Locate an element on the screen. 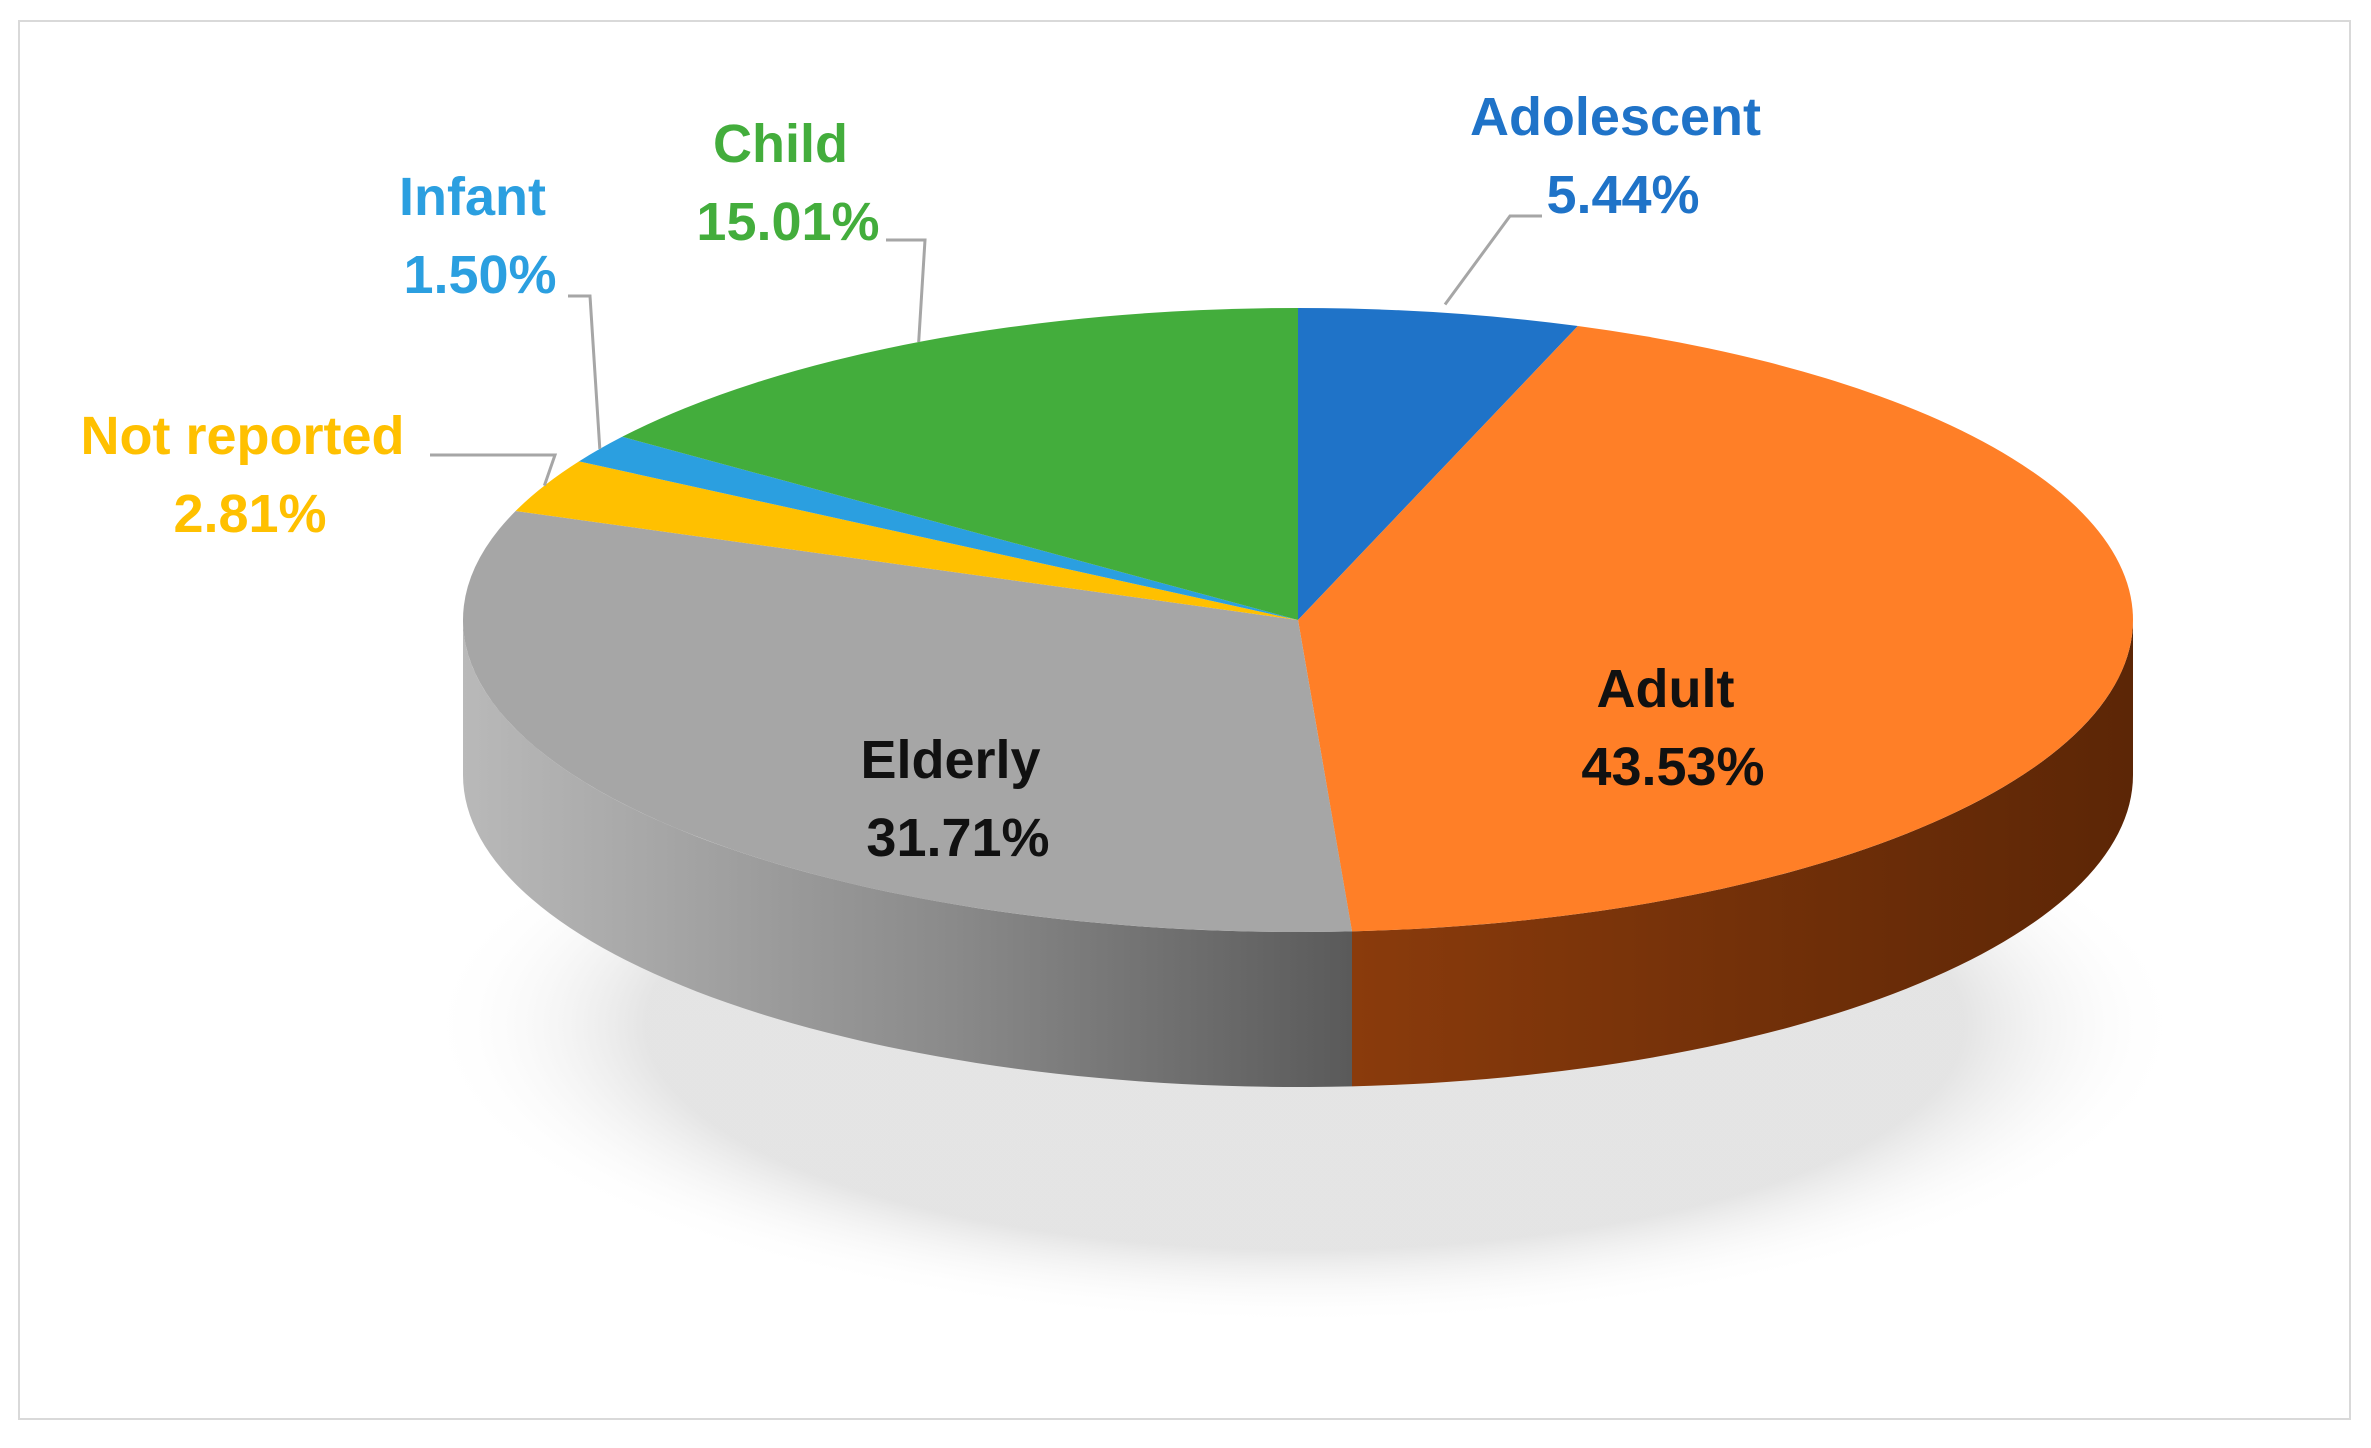 The image size is (2371, 1448). slice-category-elderly: Elderly is located at coordinates (950, 760).